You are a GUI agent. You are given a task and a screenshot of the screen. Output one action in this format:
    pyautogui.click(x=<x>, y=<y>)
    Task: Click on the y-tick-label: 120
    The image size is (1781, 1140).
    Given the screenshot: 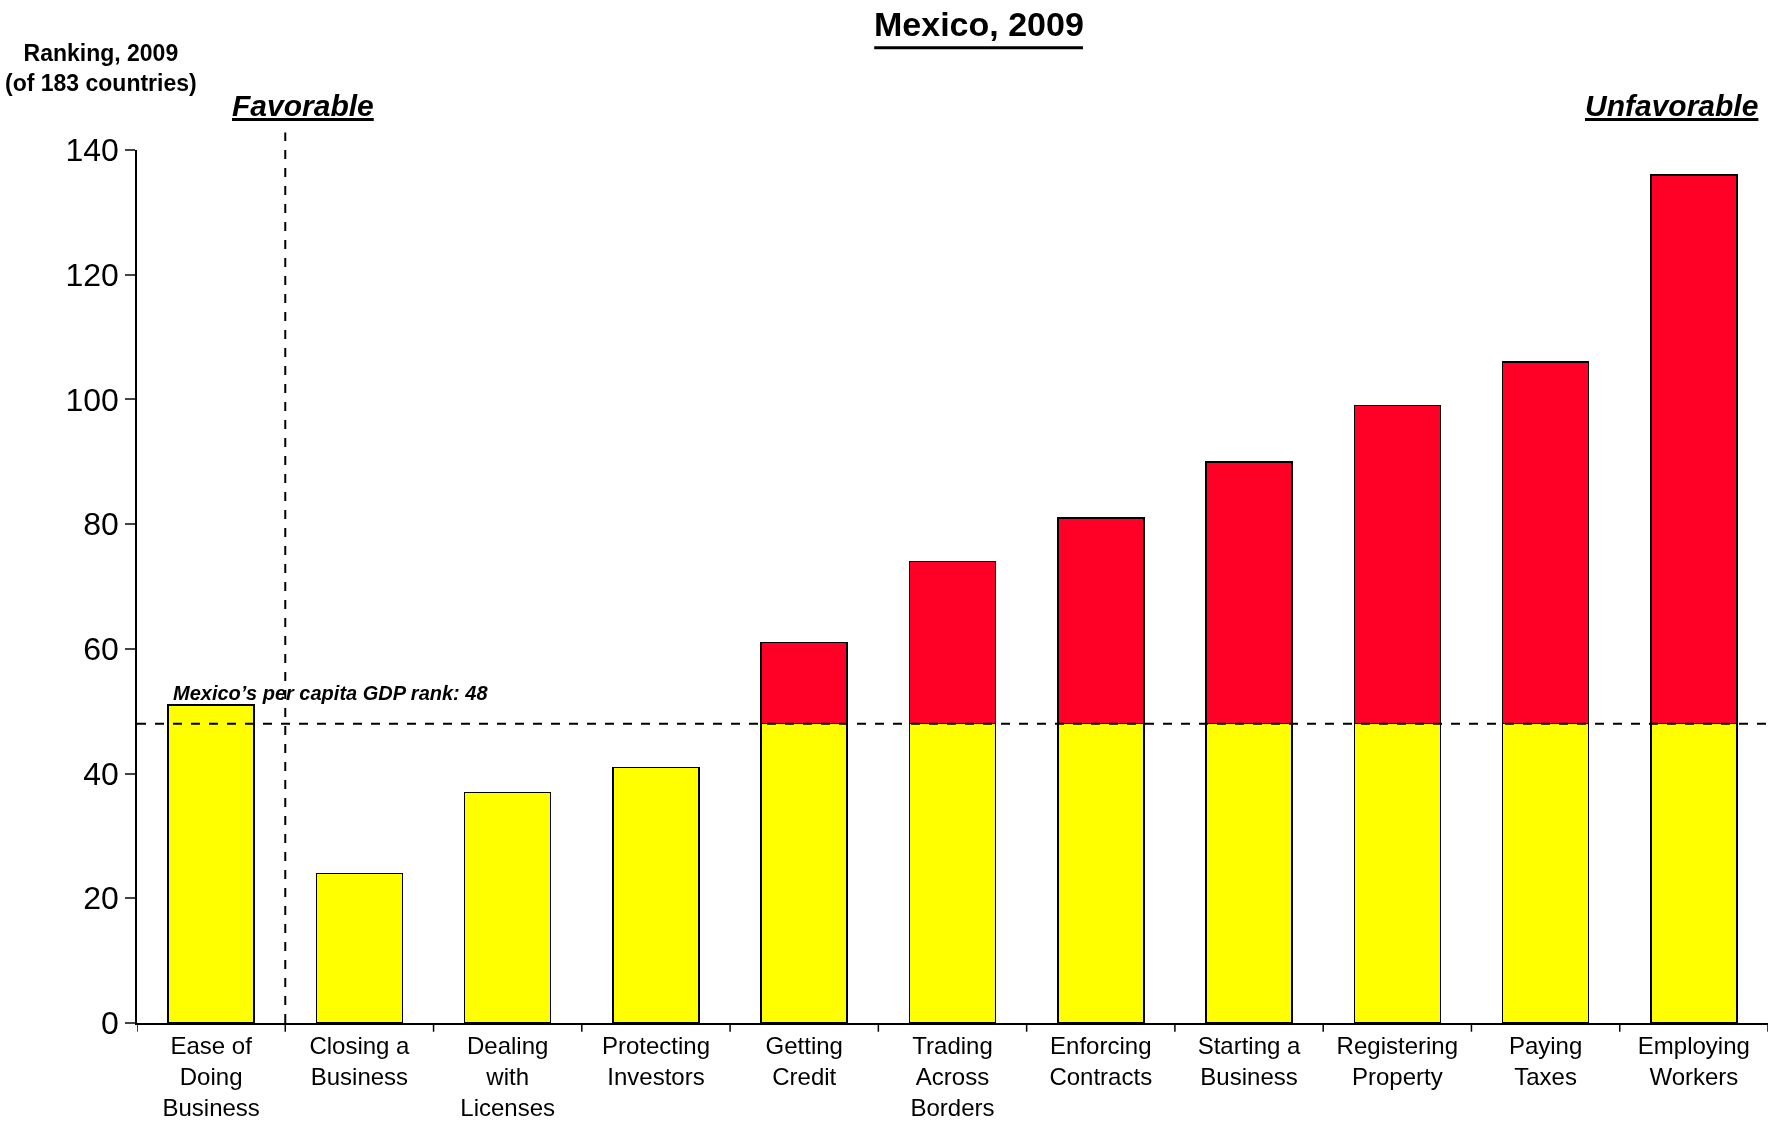 What is the action you would take?
    pyautogui.click(x=92, y=274)
    